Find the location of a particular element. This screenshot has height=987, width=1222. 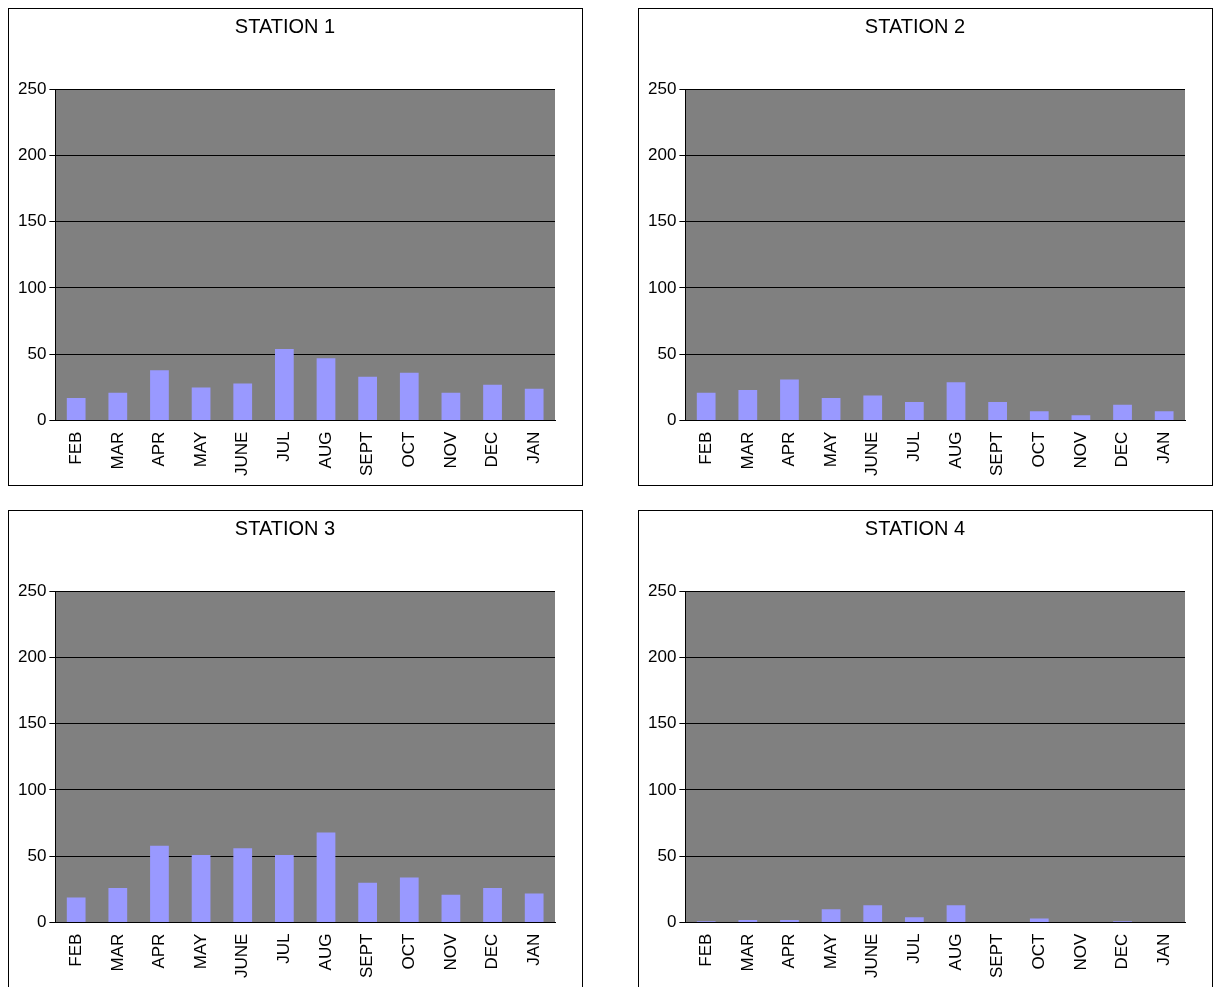

chart-title: STATION 1 is located at coordinates (285, 25).